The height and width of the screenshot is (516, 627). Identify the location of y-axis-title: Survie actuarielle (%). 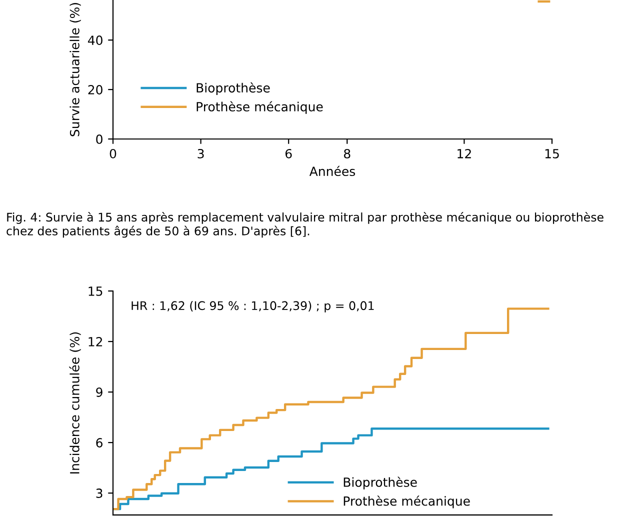
(75, 69).